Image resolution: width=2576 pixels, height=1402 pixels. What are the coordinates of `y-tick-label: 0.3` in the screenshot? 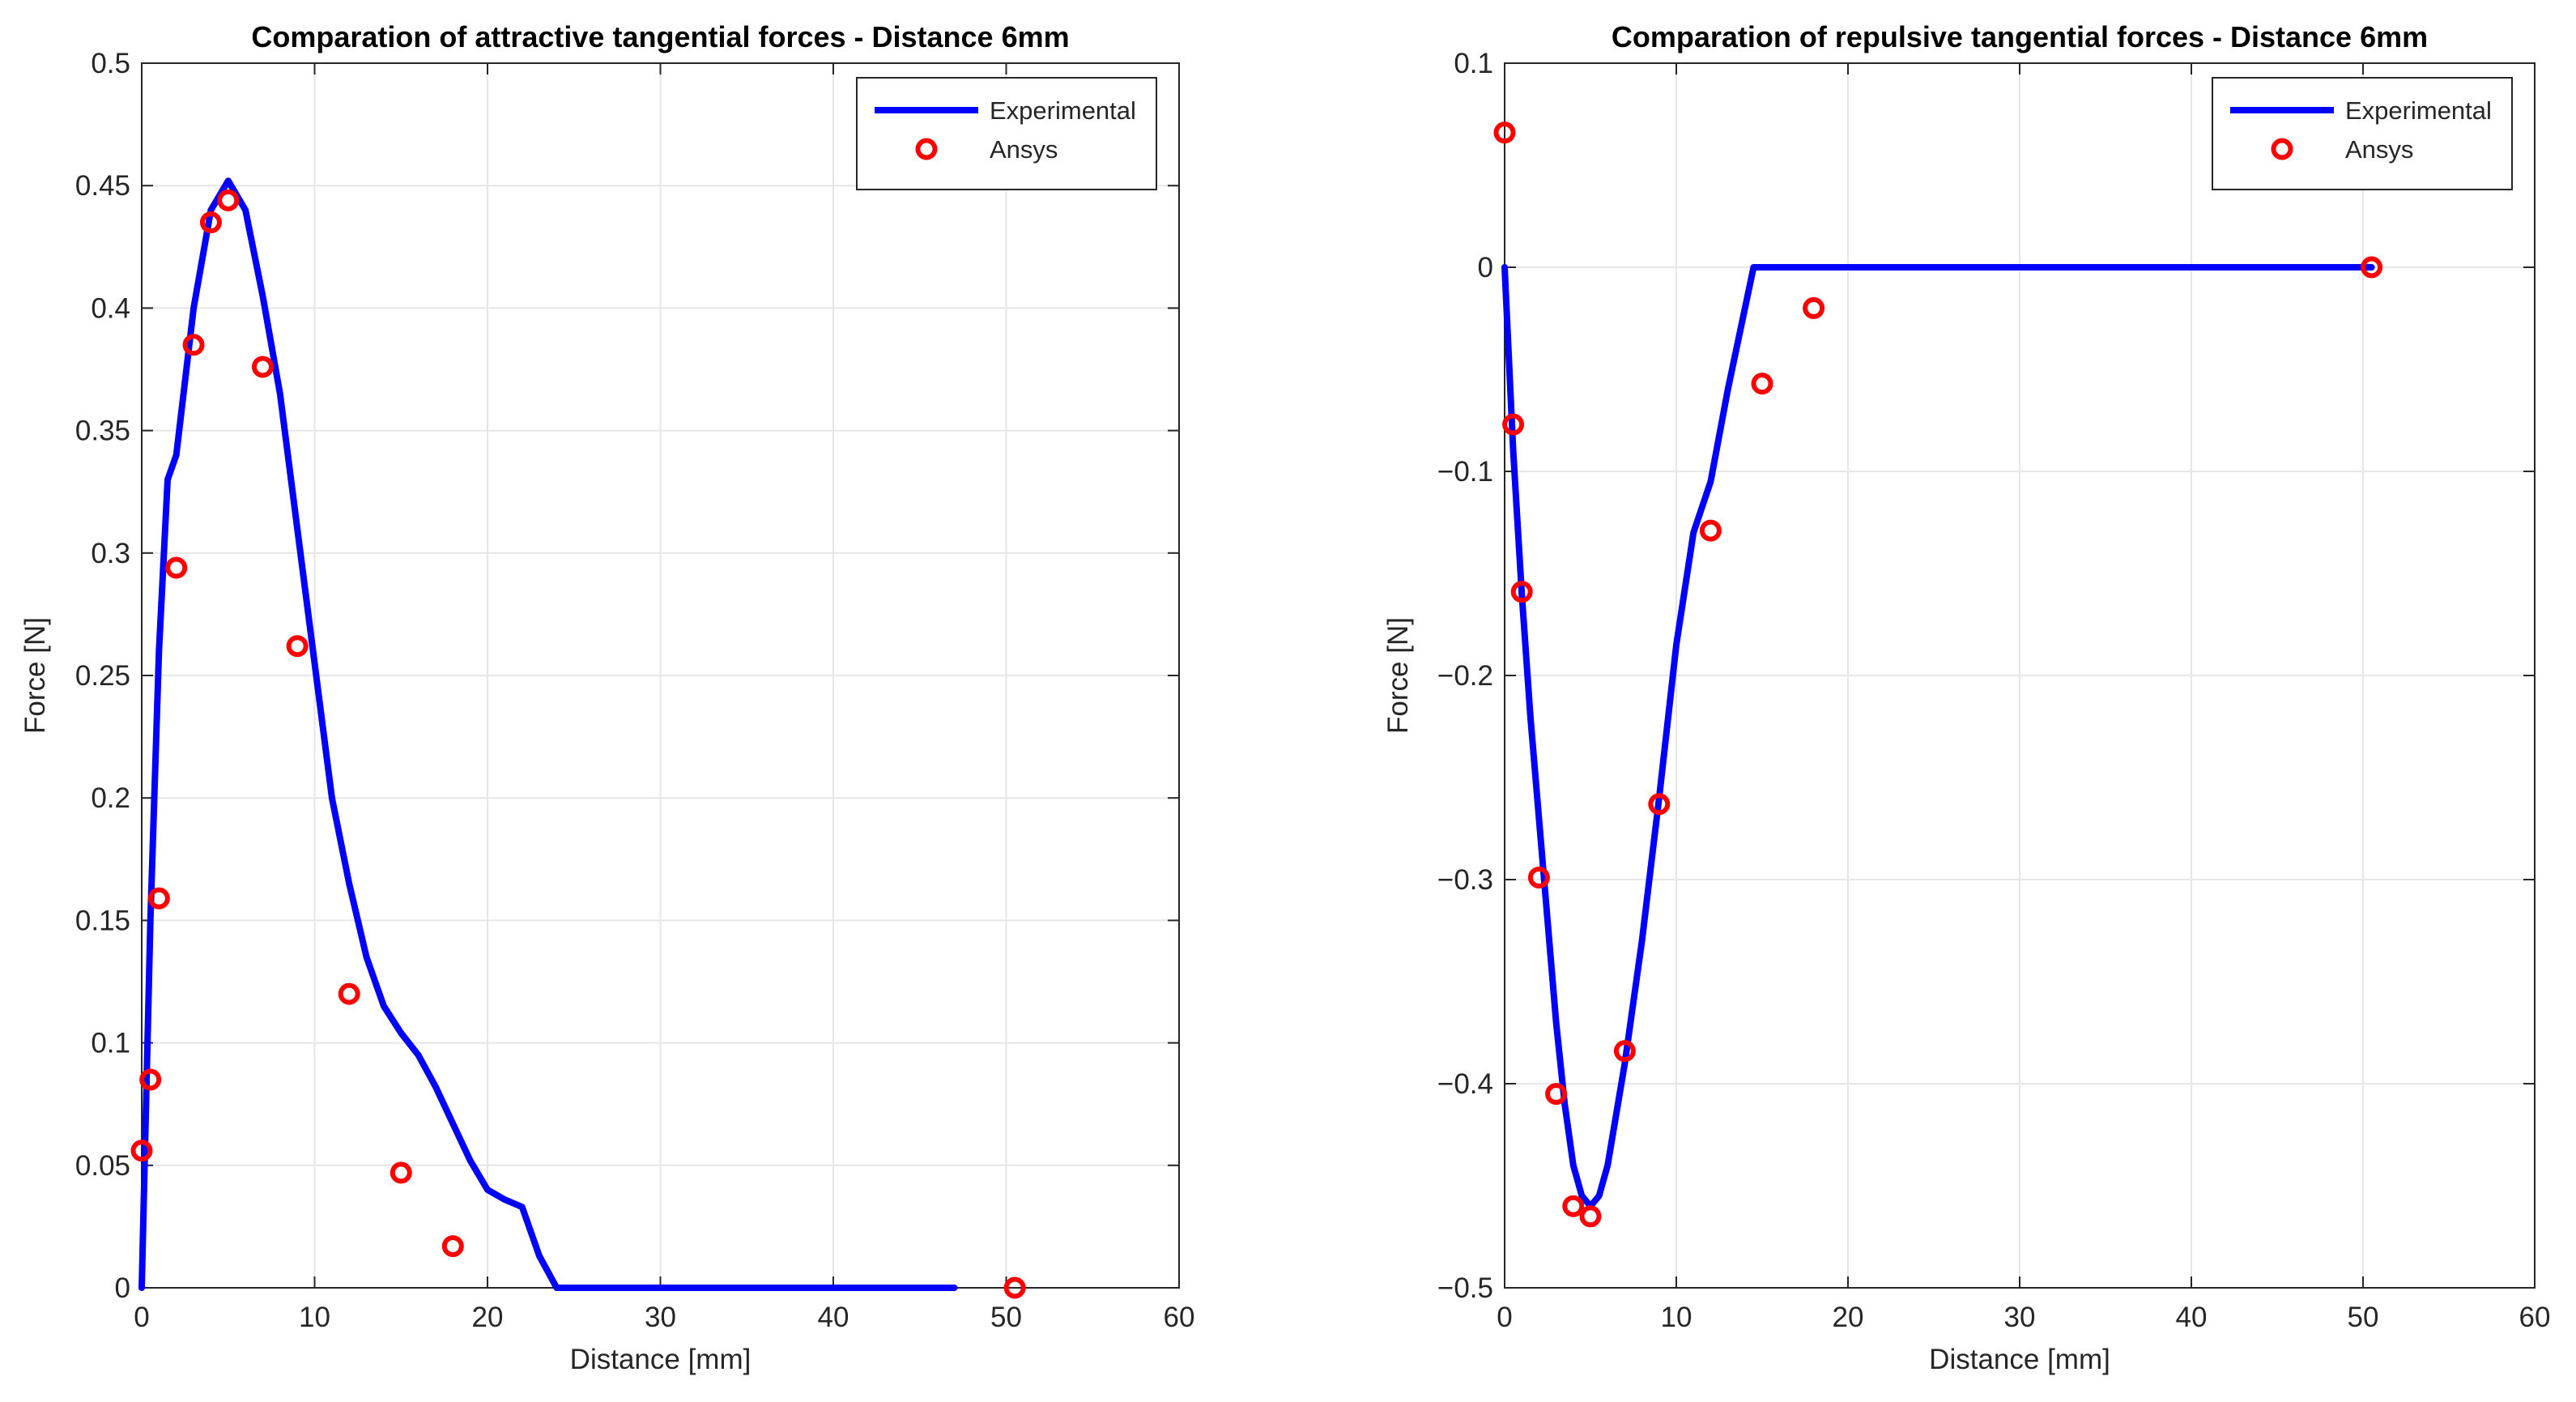 It's located at (110, 553).